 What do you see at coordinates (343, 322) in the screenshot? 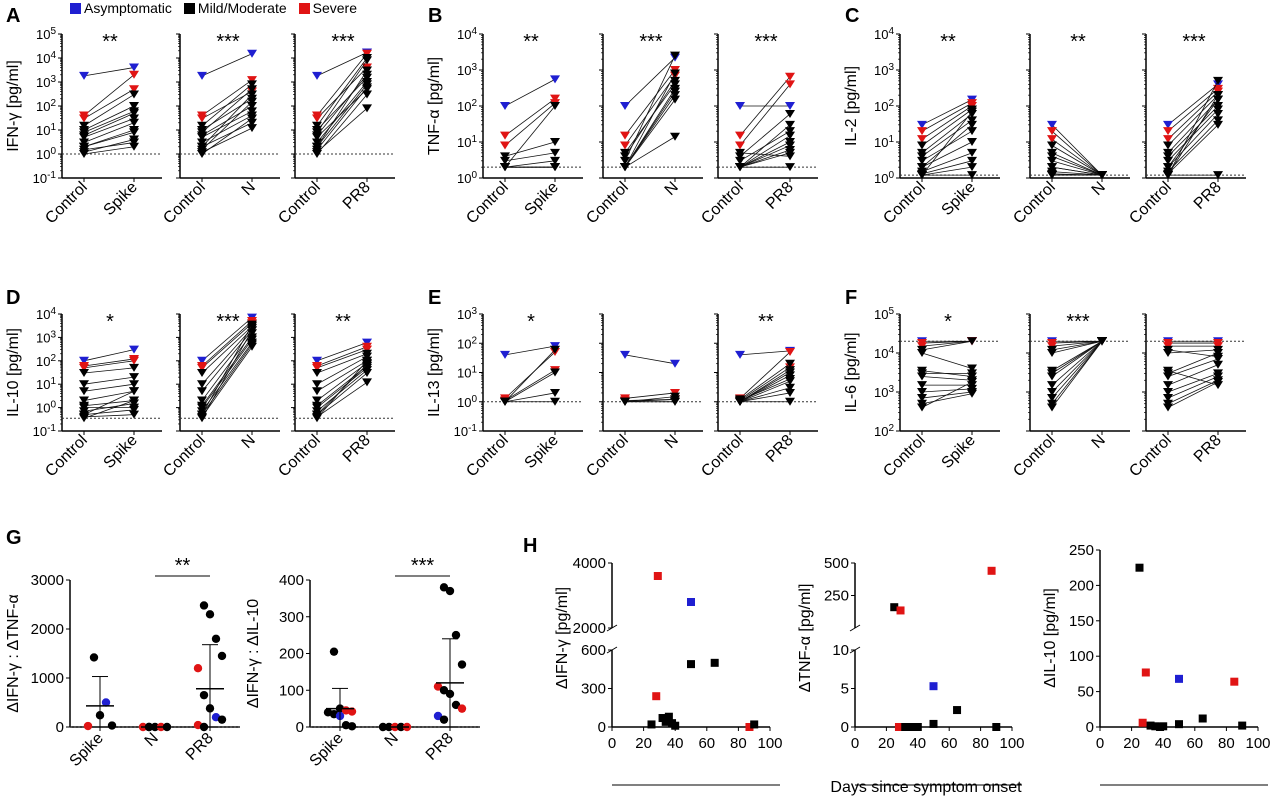
I see `significance-label: **` at bounding box center [343, 322].